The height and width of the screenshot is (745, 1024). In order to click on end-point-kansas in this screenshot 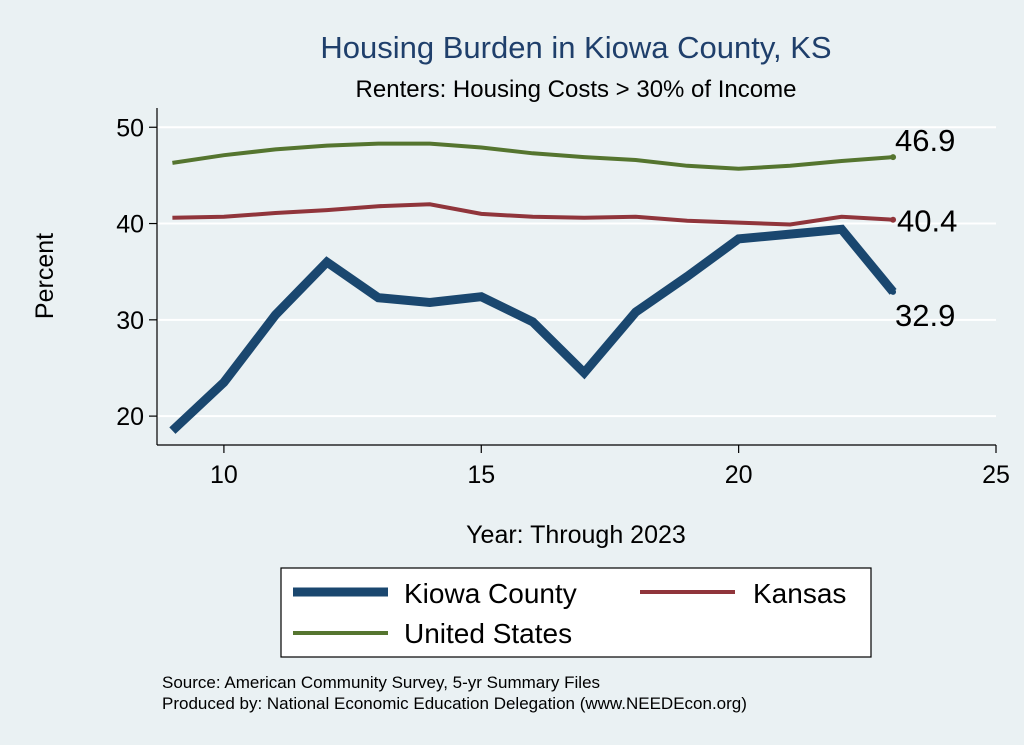, I will do `click(893, 219)`.